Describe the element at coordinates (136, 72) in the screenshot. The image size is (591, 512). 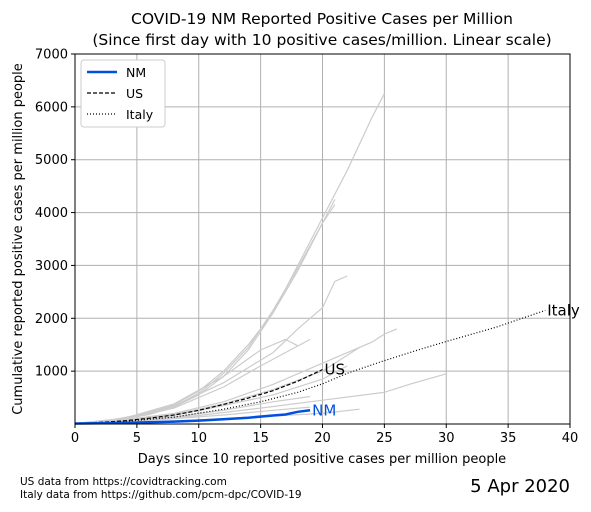
I see `legend-label-nm: NM` at that location.